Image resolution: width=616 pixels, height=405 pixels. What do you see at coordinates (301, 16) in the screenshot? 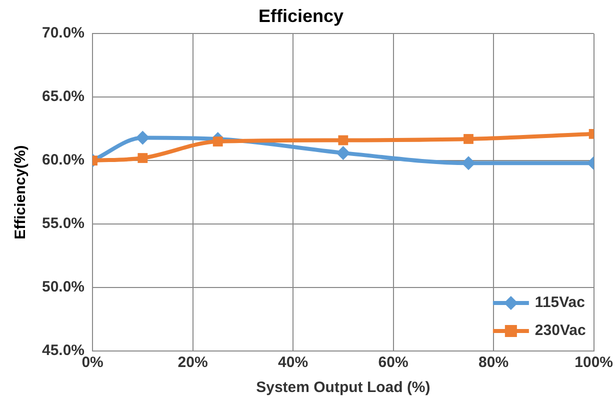
I see `chart-title: Efficiency` at bounding box center [301, 16].